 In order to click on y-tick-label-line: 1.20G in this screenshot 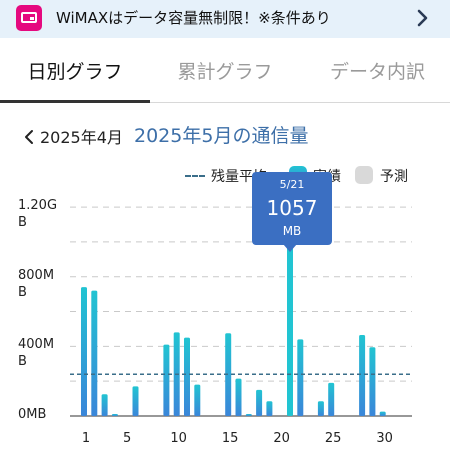, I will do `click(38, 206)`.